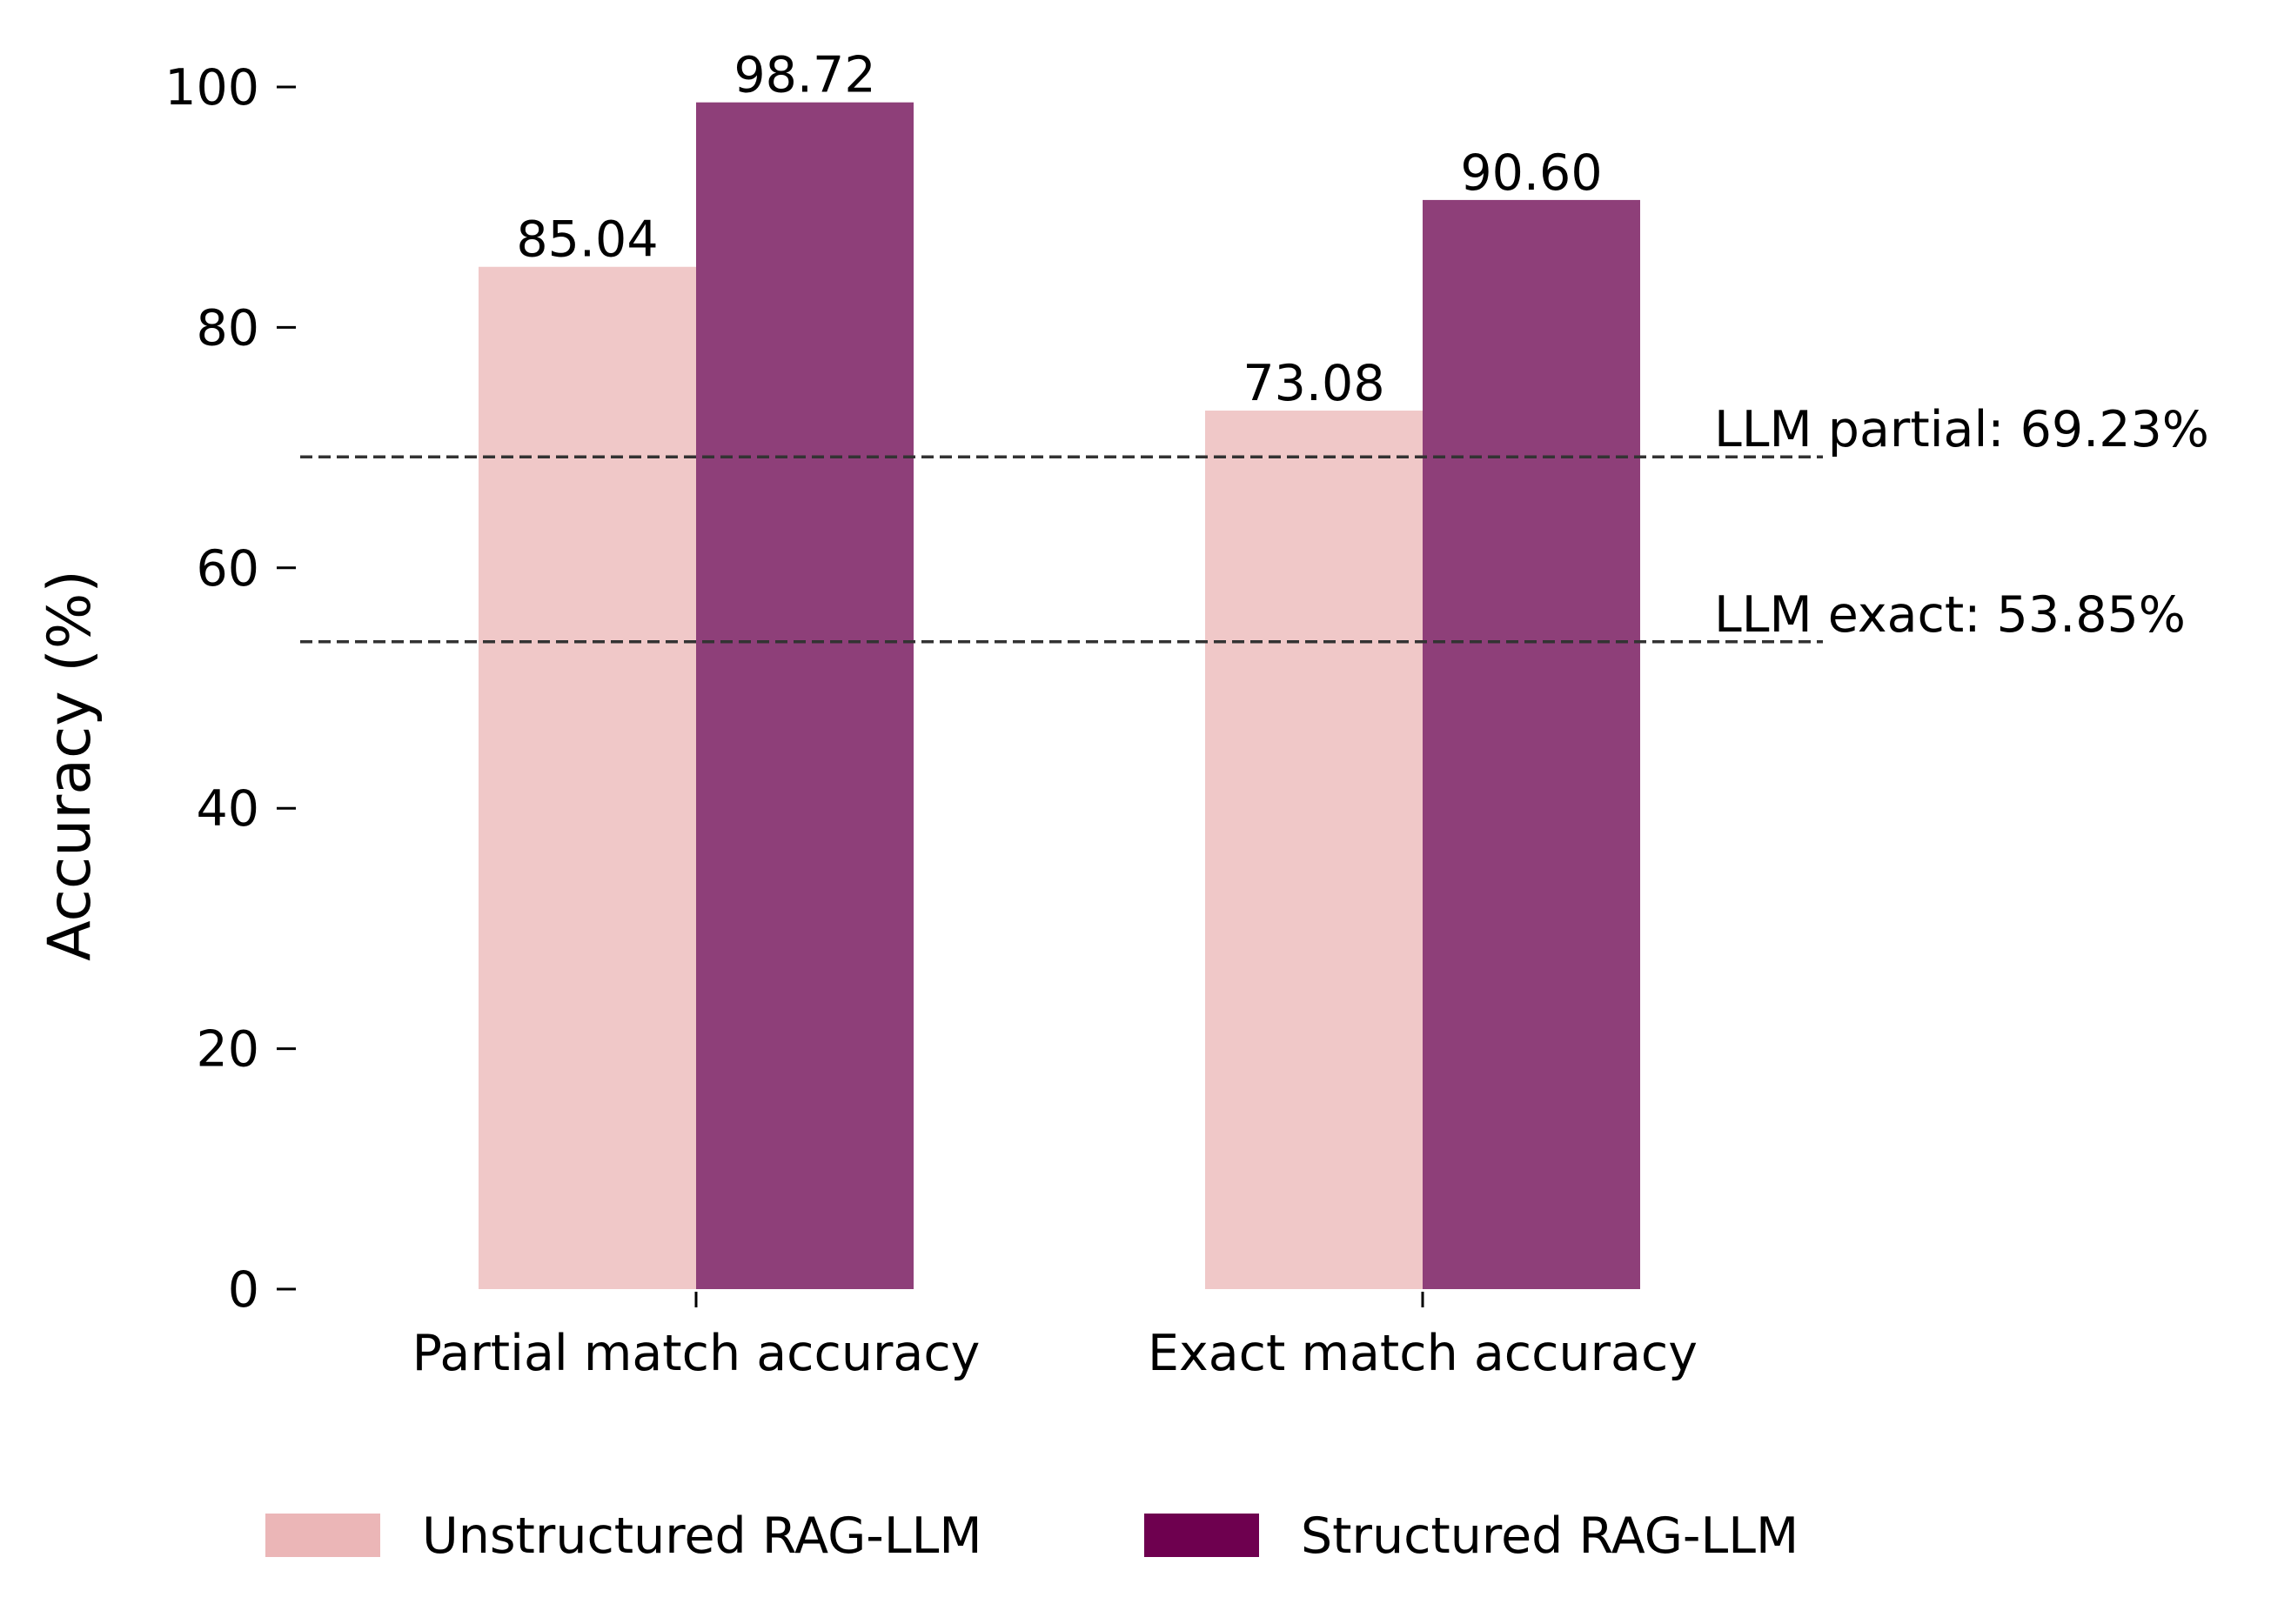 The image size is (2291, 1624). Describe the element at coordinates (1313, 384) in the screenshot. I see `bar-value-label: 73.08` at that location.